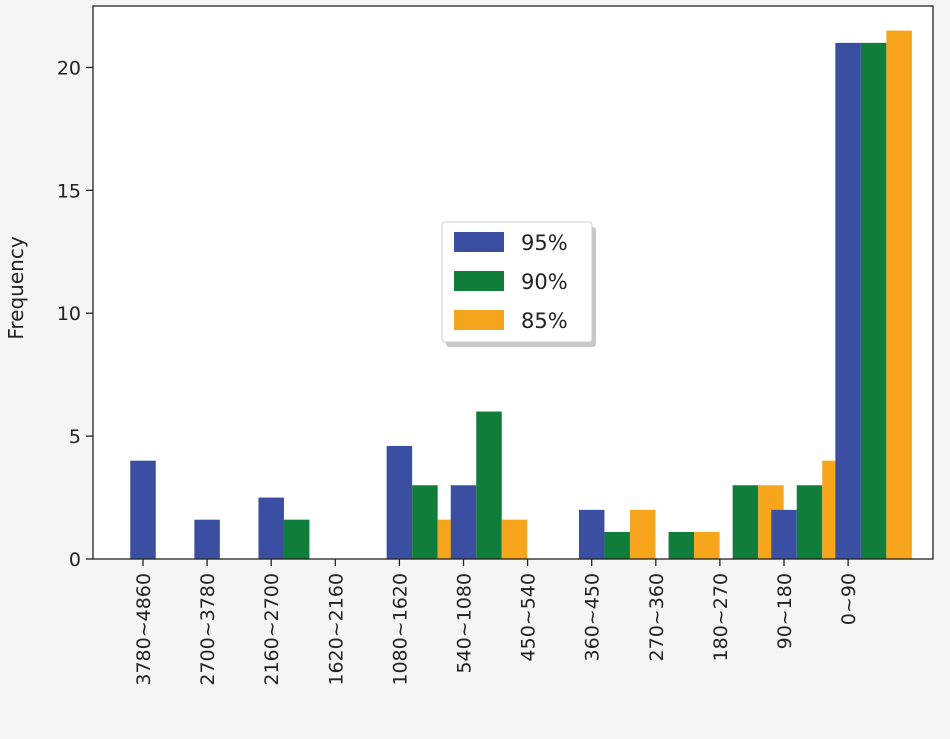  I want to click on bar-95pct-2160~2700, so click(271, 528).